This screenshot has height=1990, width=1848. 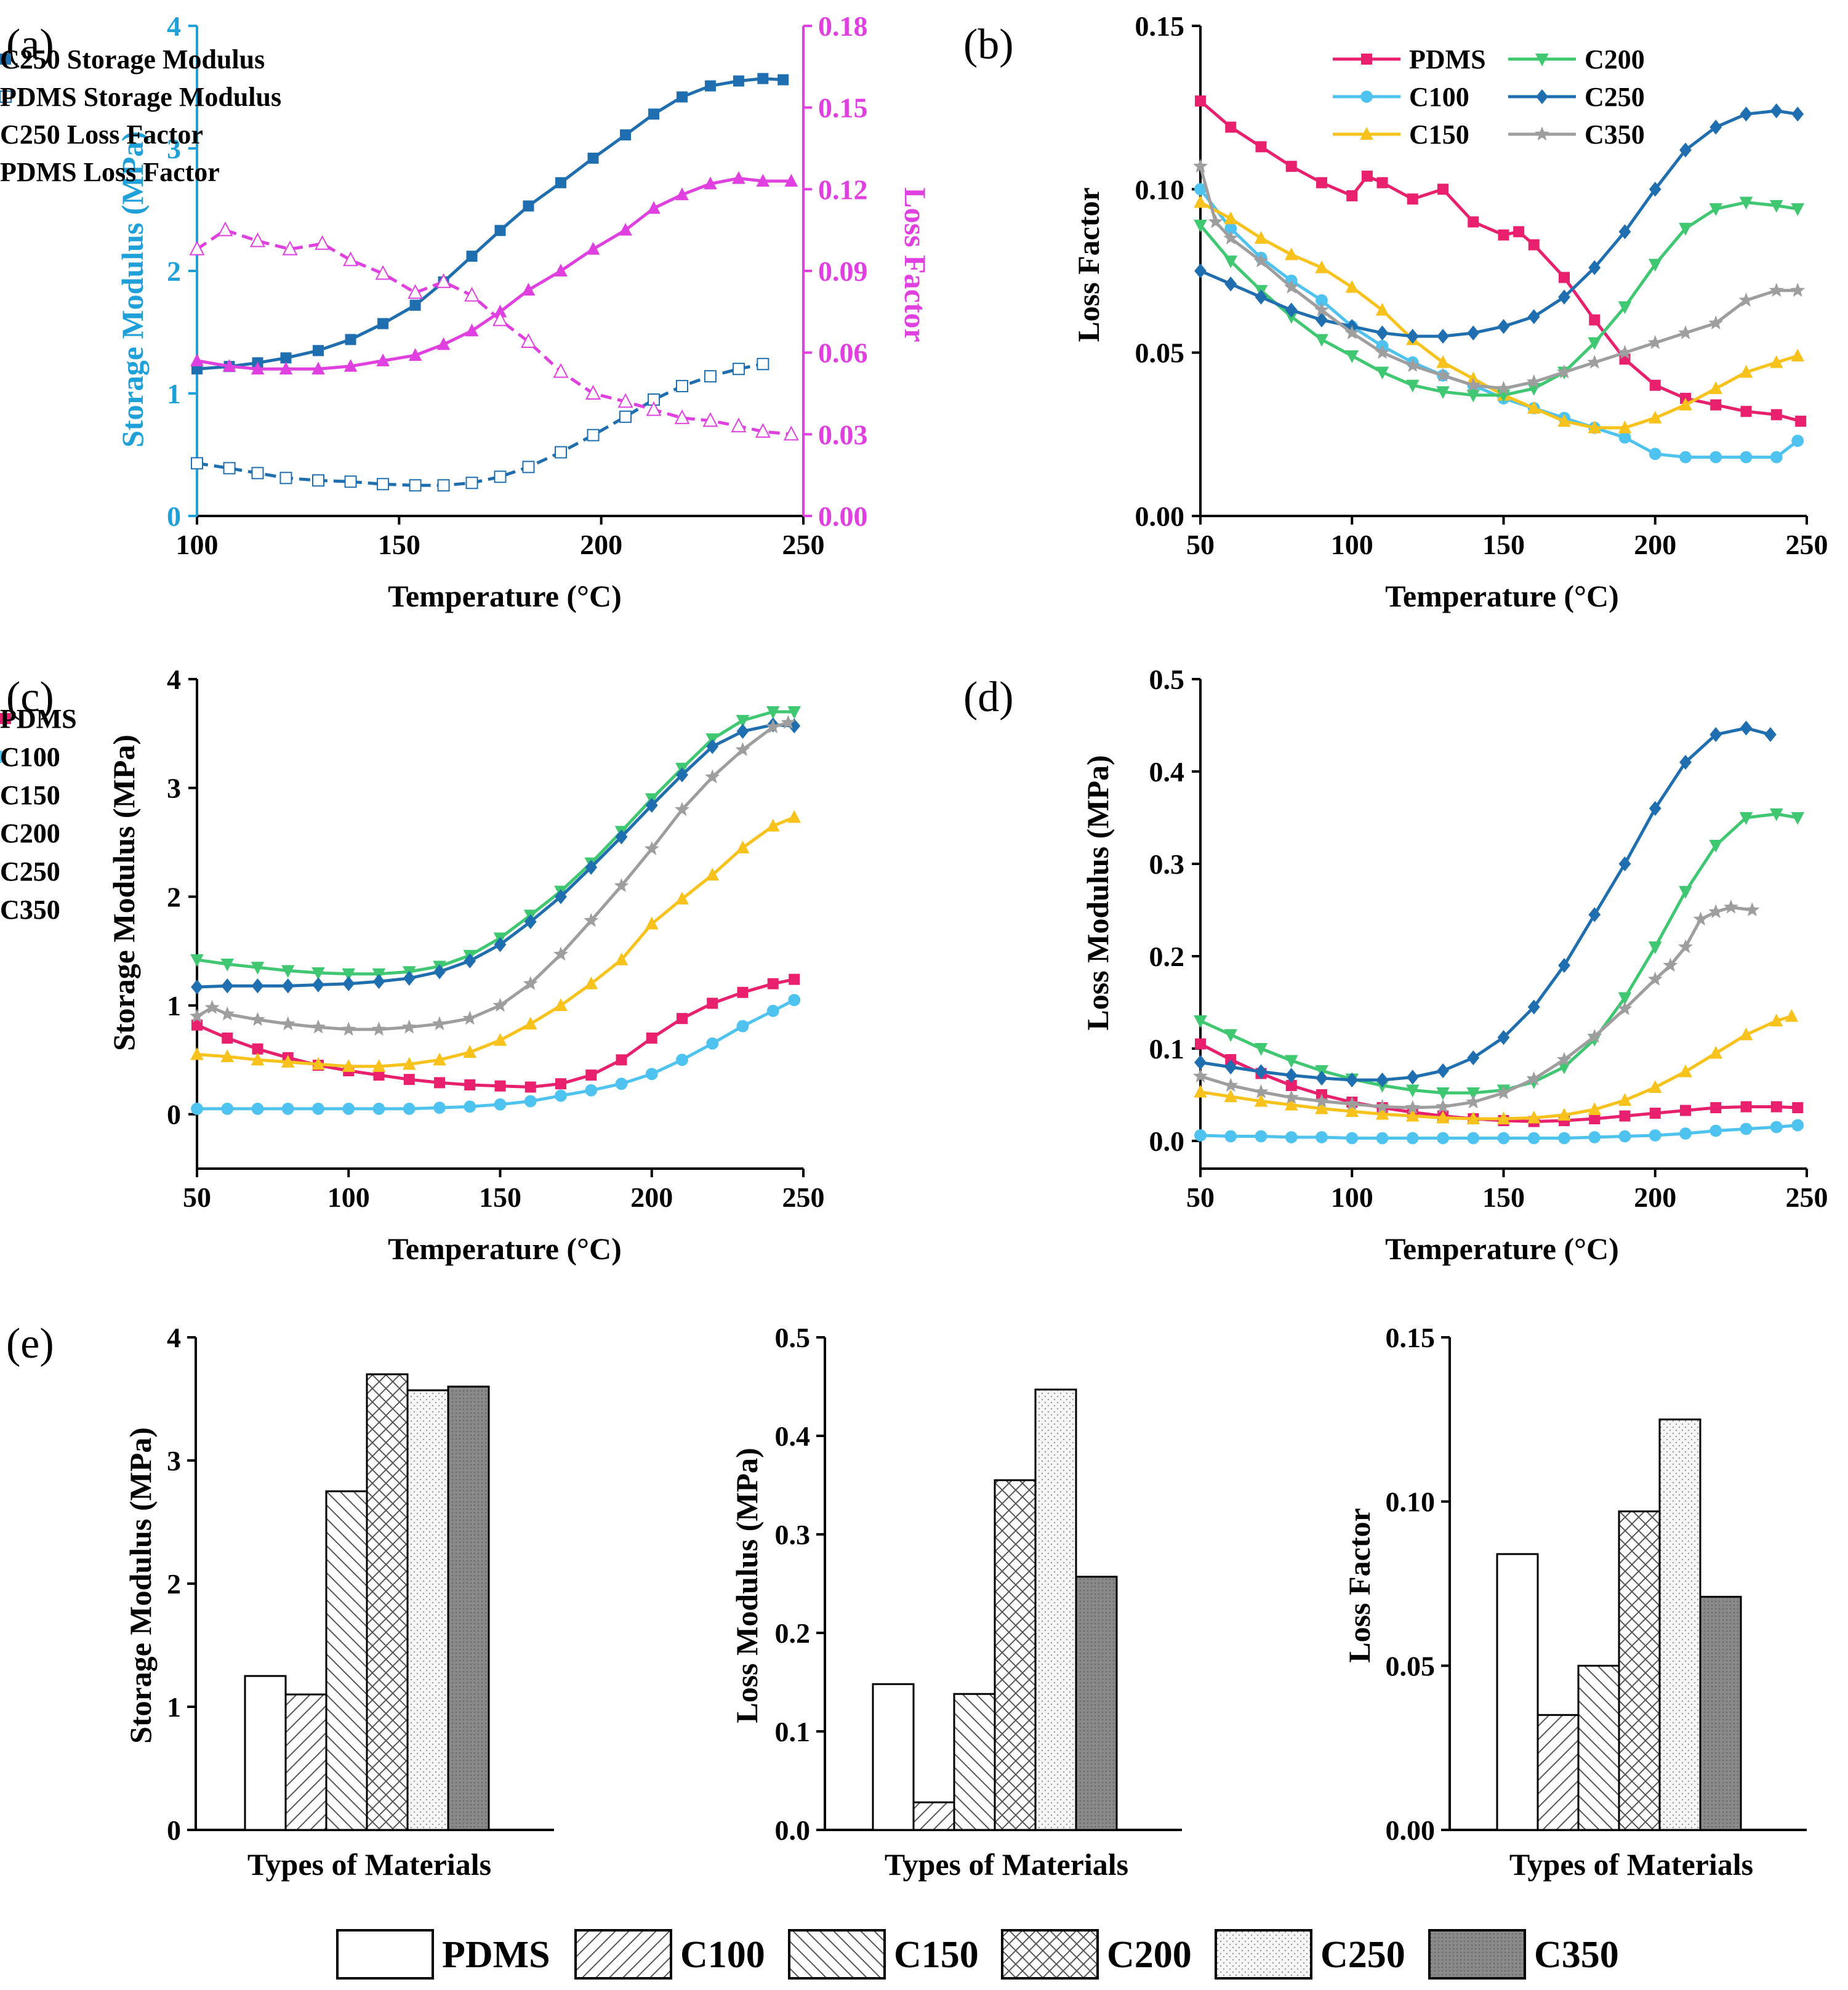 I want to click on plot-e2: 0.0 0.1 0.2 0.3 0.4 0.5, so click(x=978, y=1584).